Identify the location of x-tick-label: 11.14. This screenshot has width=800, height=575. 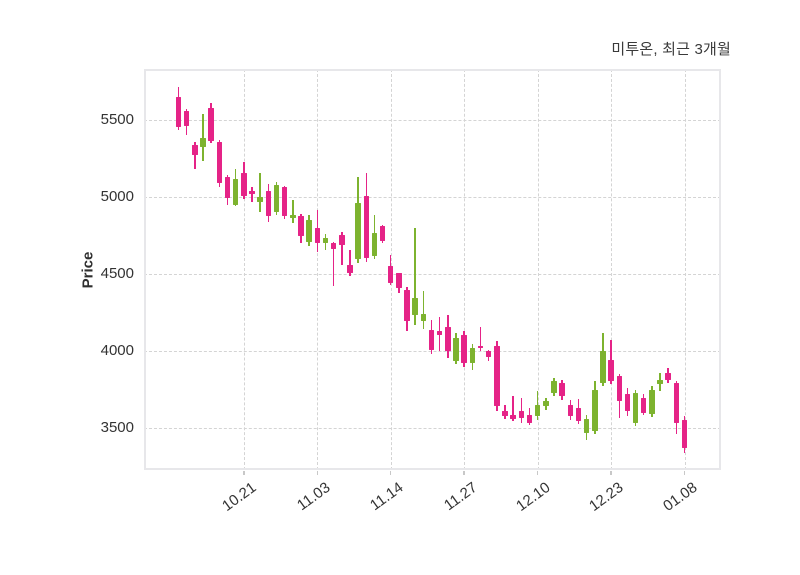
(387, 497).